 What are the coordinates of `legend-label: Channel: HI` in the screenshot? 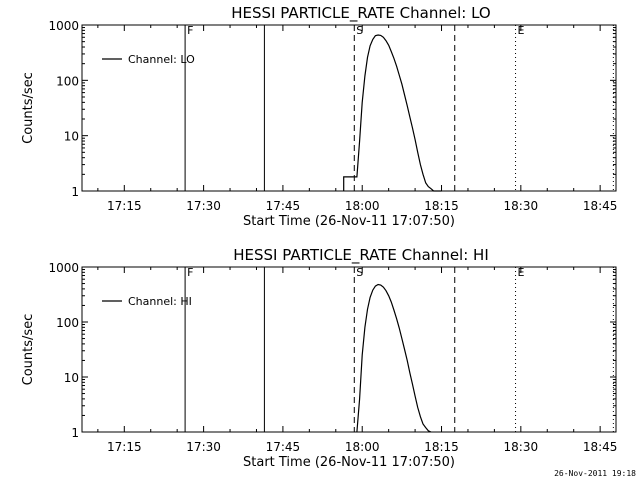 It's located at (160, 301).